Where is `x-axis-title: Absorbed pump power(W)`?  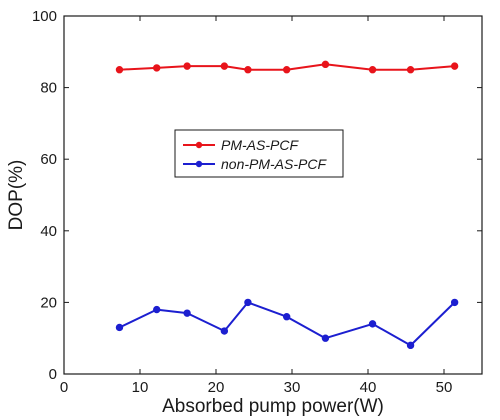 x-axis-title: Absorbed pump power(W) is located at coordinates (273, 406).